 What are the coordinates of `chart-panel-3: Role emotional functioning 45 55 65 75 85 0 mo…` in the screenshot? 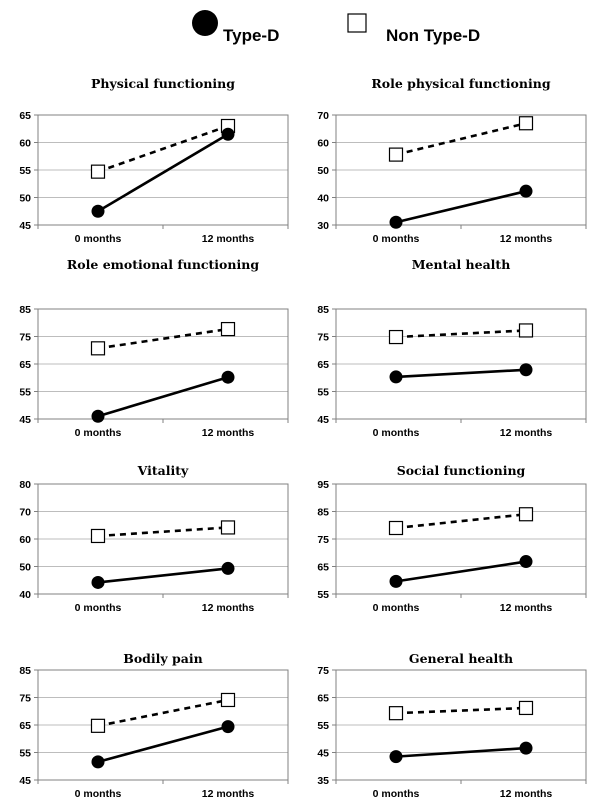 It's located at (154, 348).